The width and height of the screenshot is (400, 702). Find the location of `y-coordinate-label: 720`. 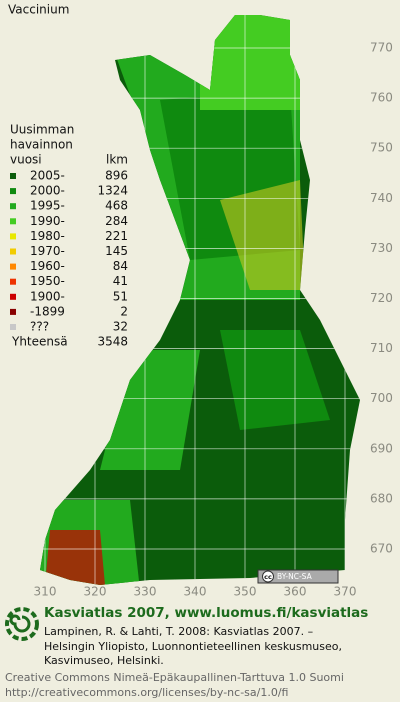

y-coordinate-label: 720 is located at coordinates (381, 298).